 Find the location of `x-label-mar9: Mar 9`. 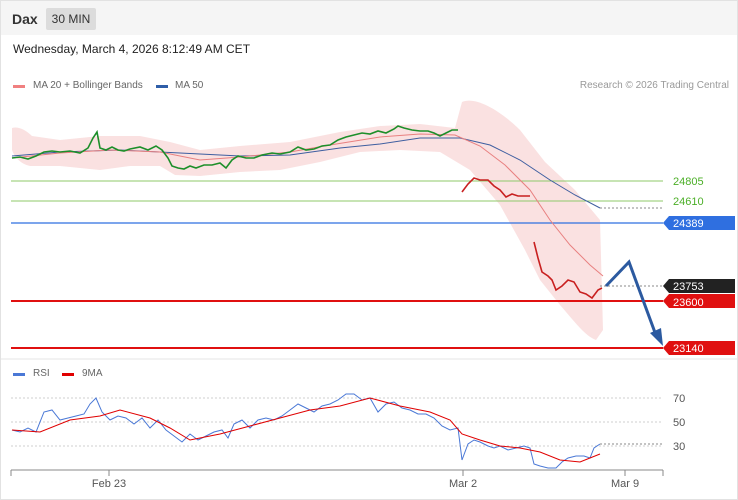

x-label-mar9: Mar 9 is located at coordinates (625, 484).